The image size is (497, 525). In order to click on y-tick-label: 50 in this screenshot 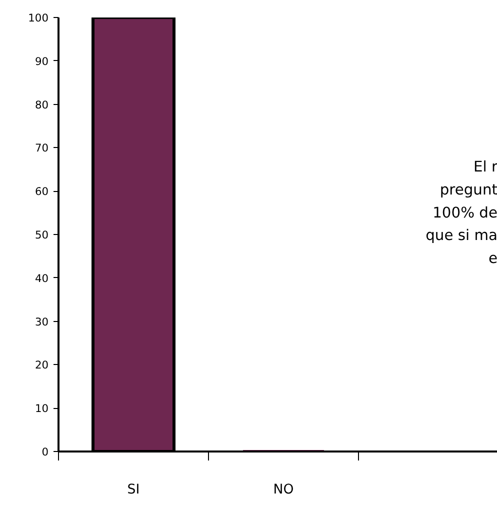, I will do `click(41, 235)`.